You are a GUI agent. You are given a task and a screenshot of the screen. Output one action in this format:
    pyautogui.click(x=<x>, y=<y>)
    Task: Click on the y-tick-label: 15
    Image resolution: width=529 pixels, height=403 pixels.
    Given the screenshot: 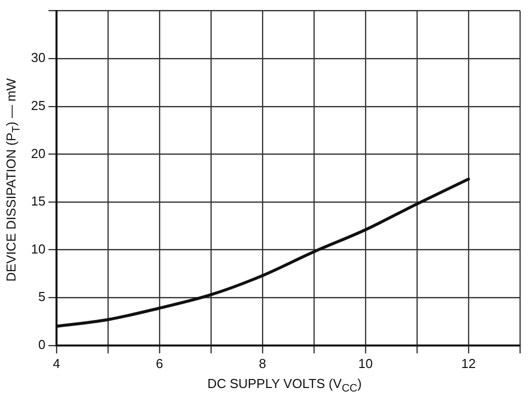 What is the action you would take?
    pyautogui.click(x=38, y=201)
    